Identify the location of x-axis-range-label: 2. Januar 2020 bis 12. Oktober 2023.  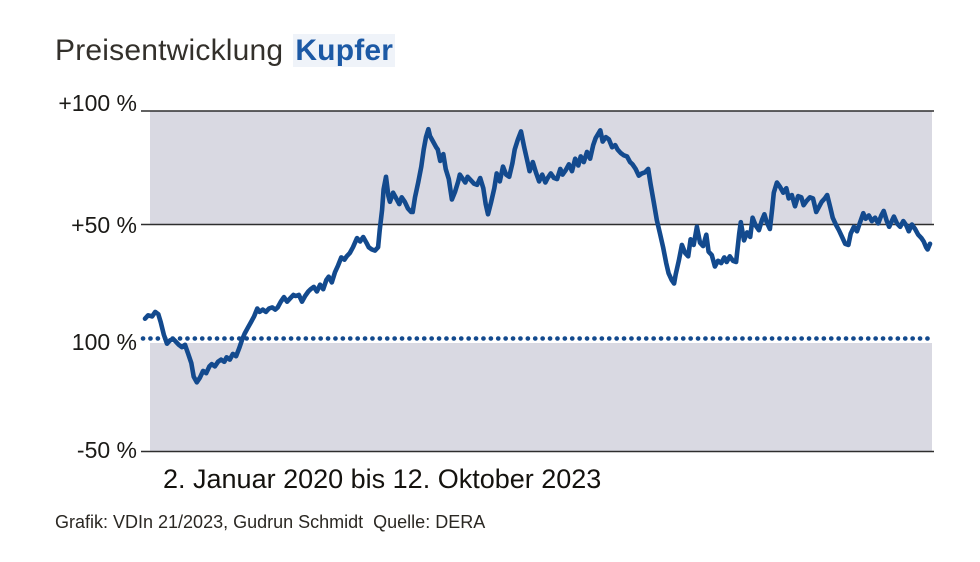
(382, 479).